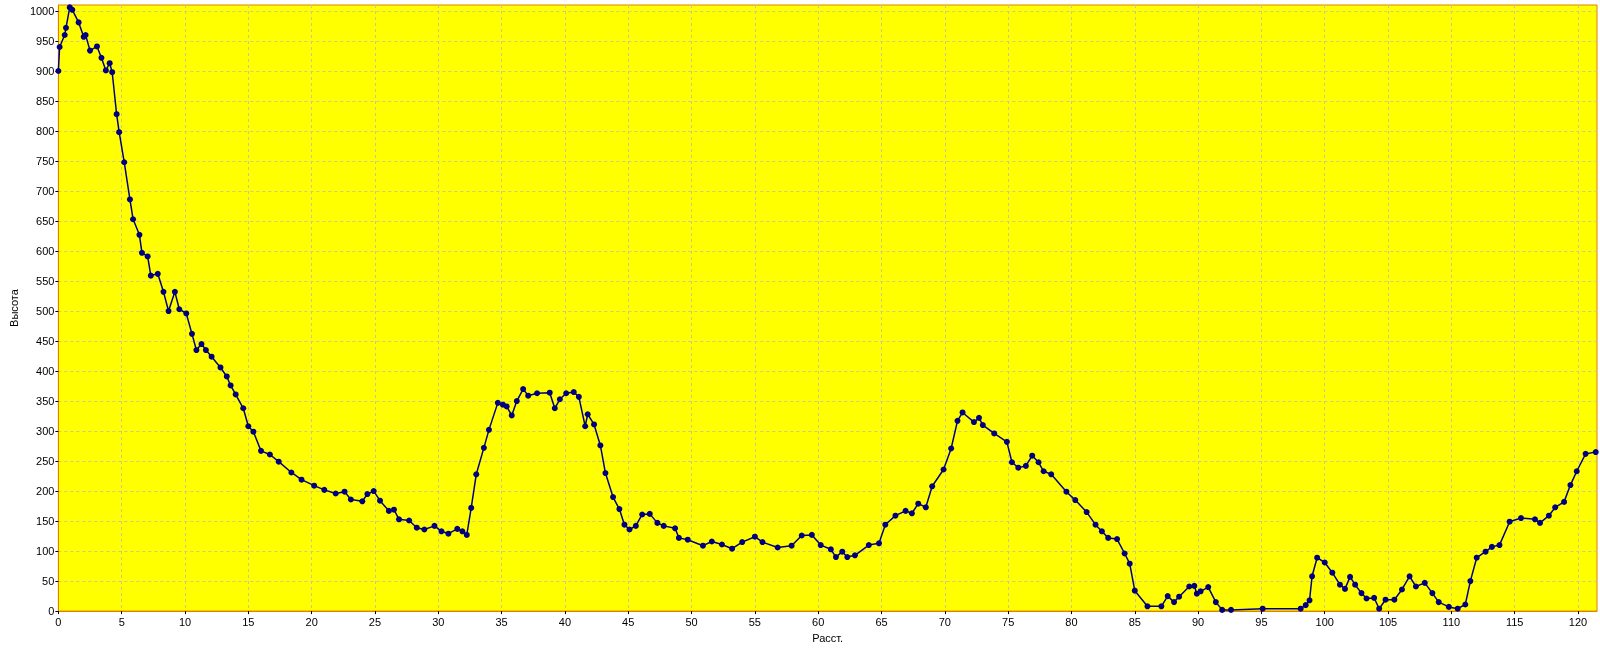  Describe the element at coordinates (45, 431) in the screenshot. I see `y-tick-label: 300` at that location.